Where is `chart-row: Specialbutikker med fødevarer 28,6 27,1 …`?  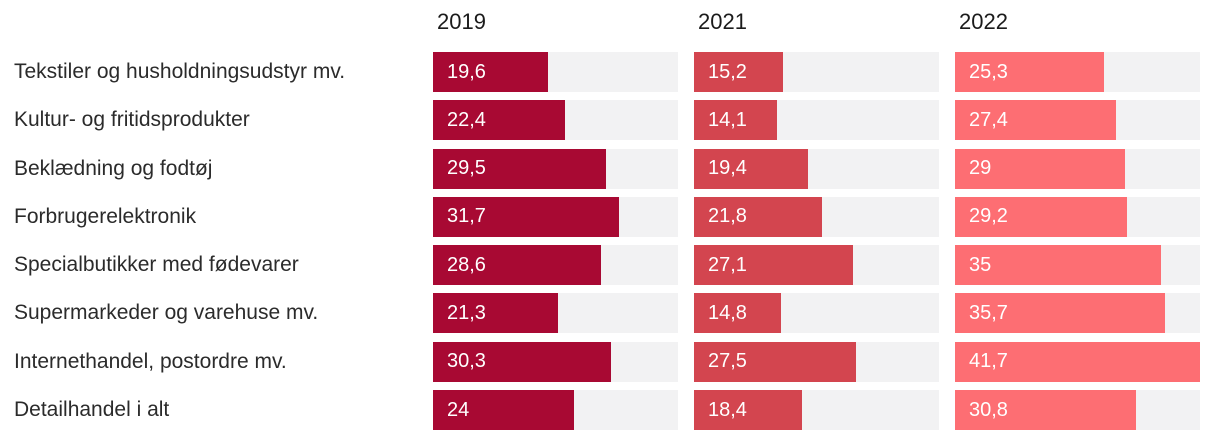
chart-row: Specialbutikker med fødevarer 28,6 27,1 … is located at coordinates (610, 265).